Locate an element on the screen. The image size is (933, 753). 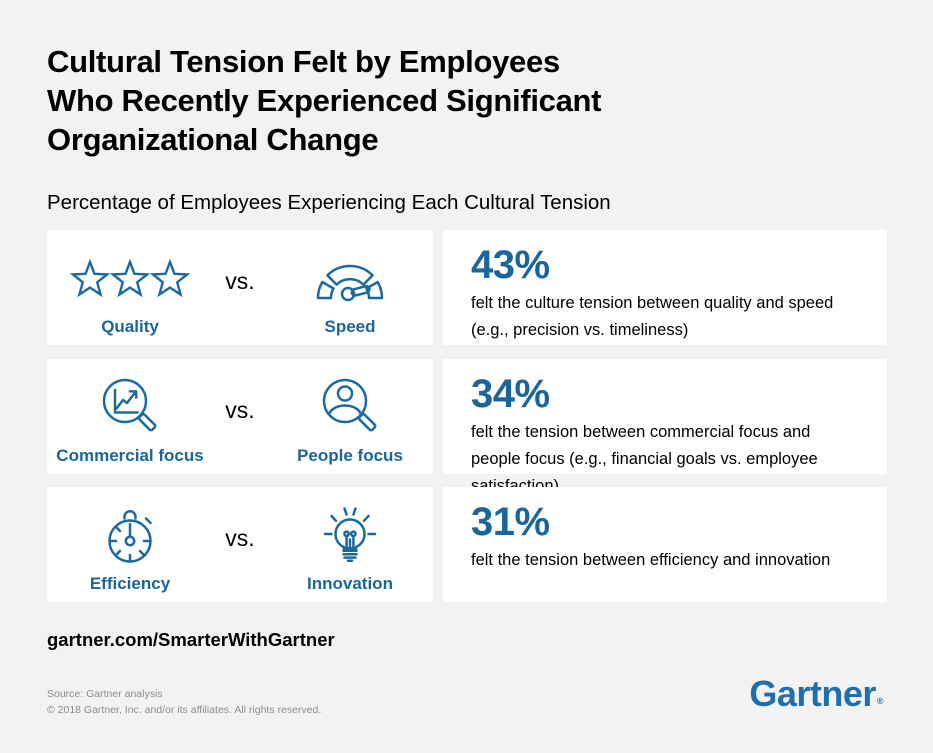
tension-label: Speed is located at coordinates (350, 326).